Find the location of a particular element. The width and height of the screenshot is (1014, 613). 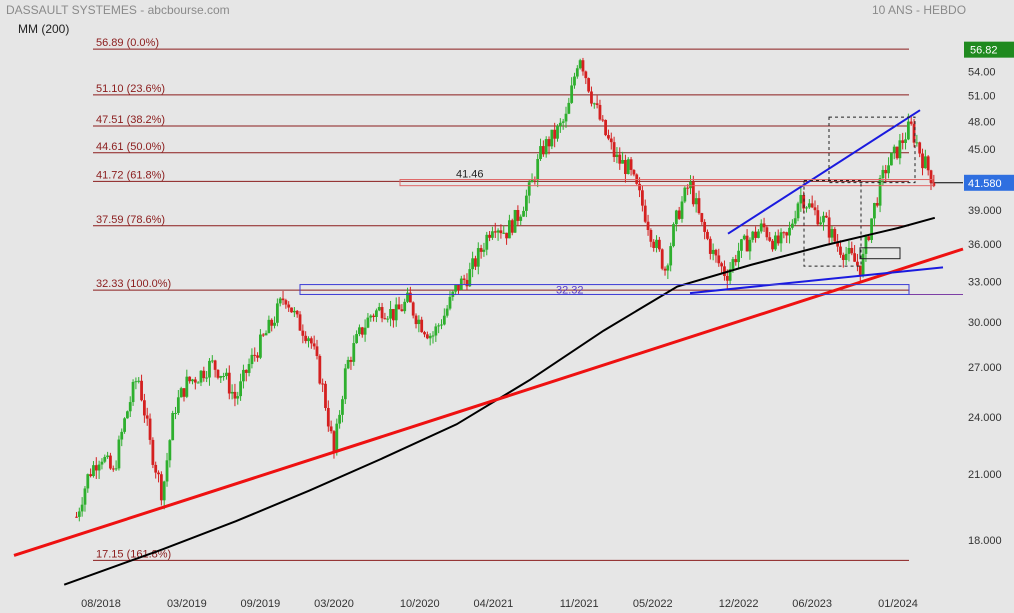

x-tick-label: 12/2022 is located at coordinates (739, 604).